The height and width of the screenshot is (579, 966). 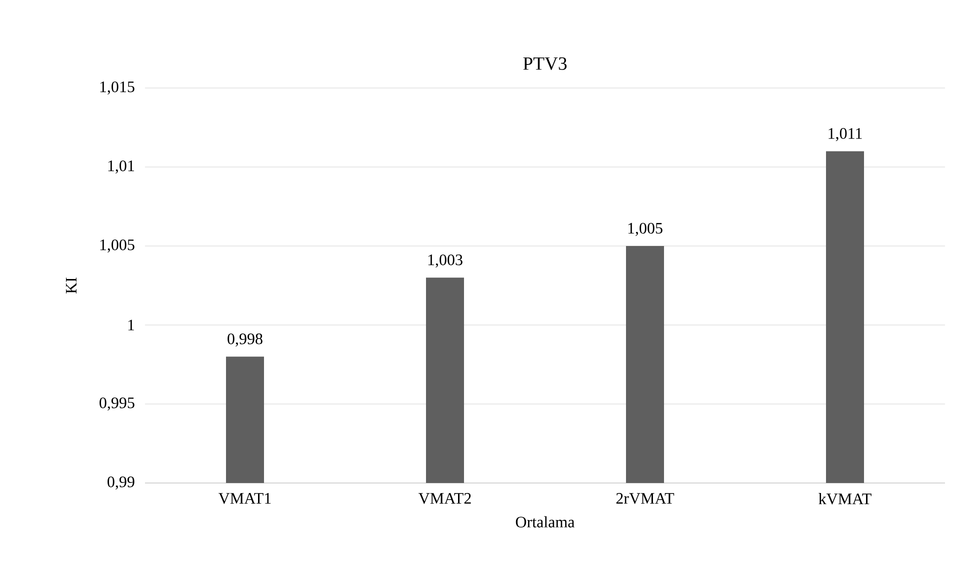 What do you see at coordinates (121, 167) in the screenshot?
I see `y-tick-label: 1,01` at bounding box center [121, 167].